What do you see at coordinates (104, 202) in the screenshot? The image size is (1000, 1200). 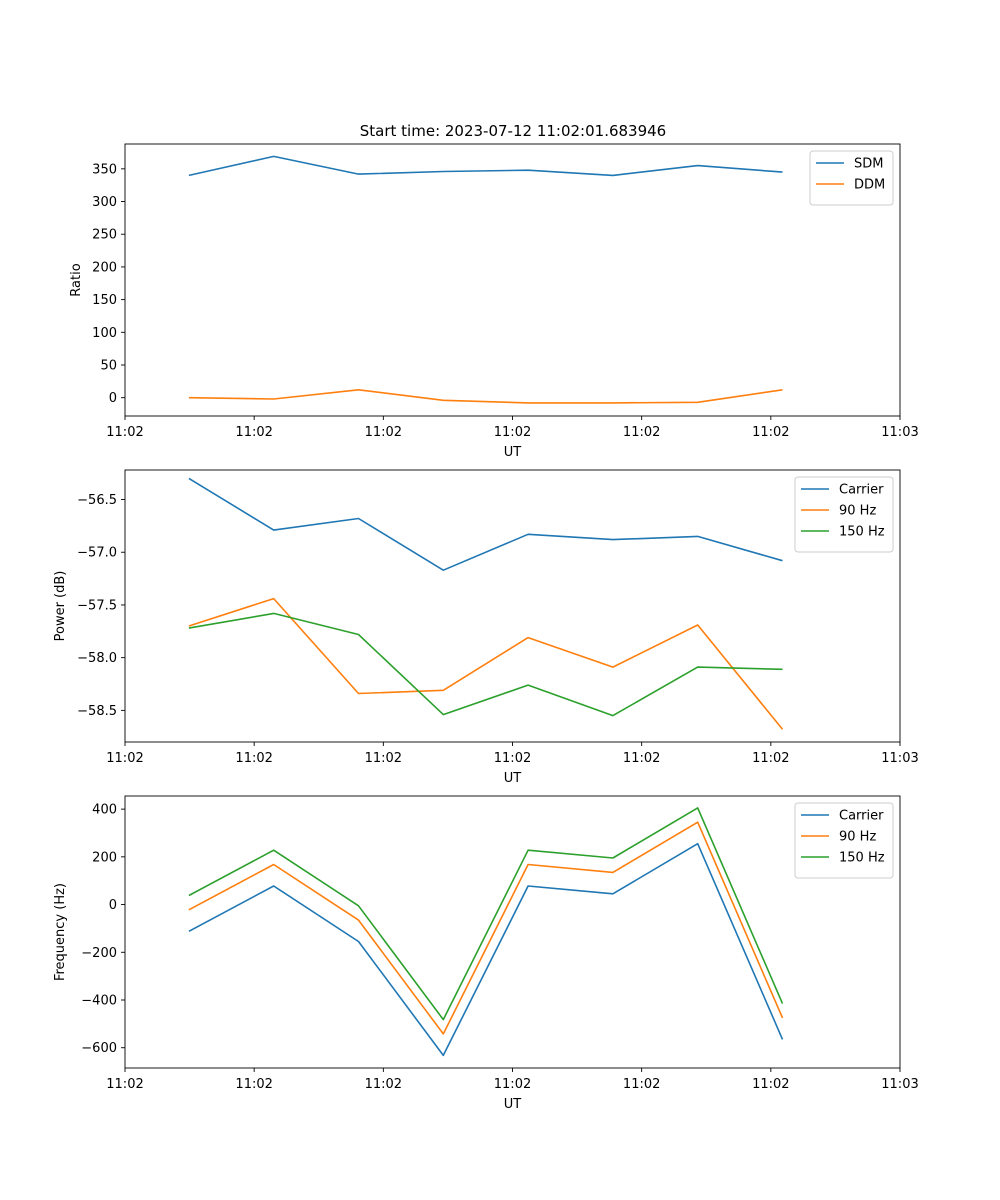 I see `y-tick-label: 300` at bounding box center [104, 202].